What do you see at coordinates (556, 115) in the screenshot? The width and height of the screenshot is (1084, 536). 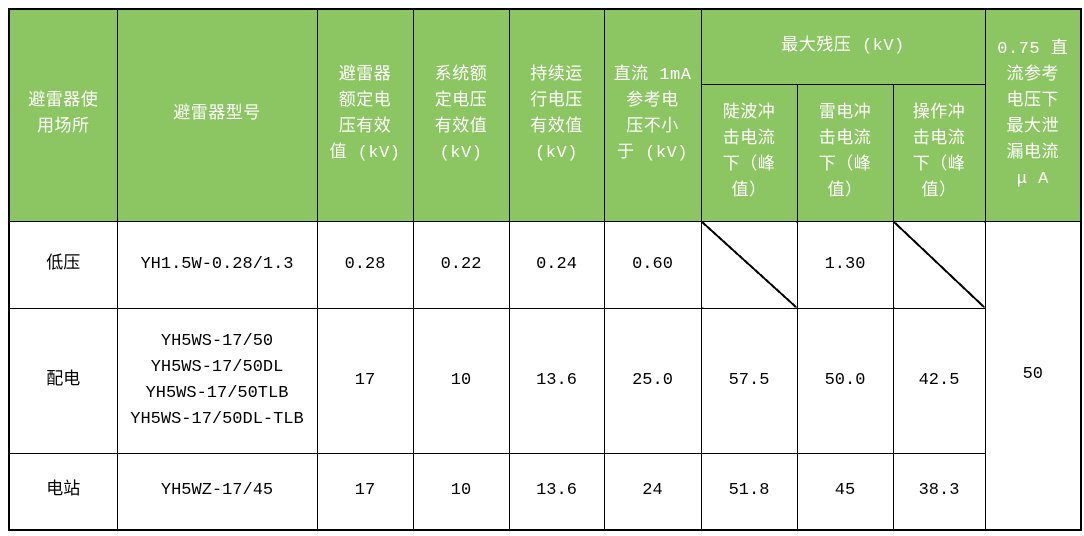 I see `header-continuous-voltage: 持续运 行电压 有效值 (kV)` at bounding box center [556, 115].